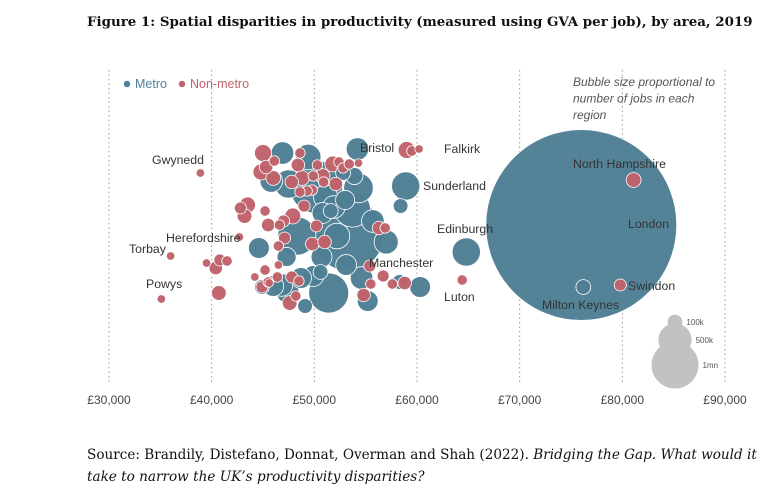  I want to click on legend-nonmetro-dot, so click(182, 84).